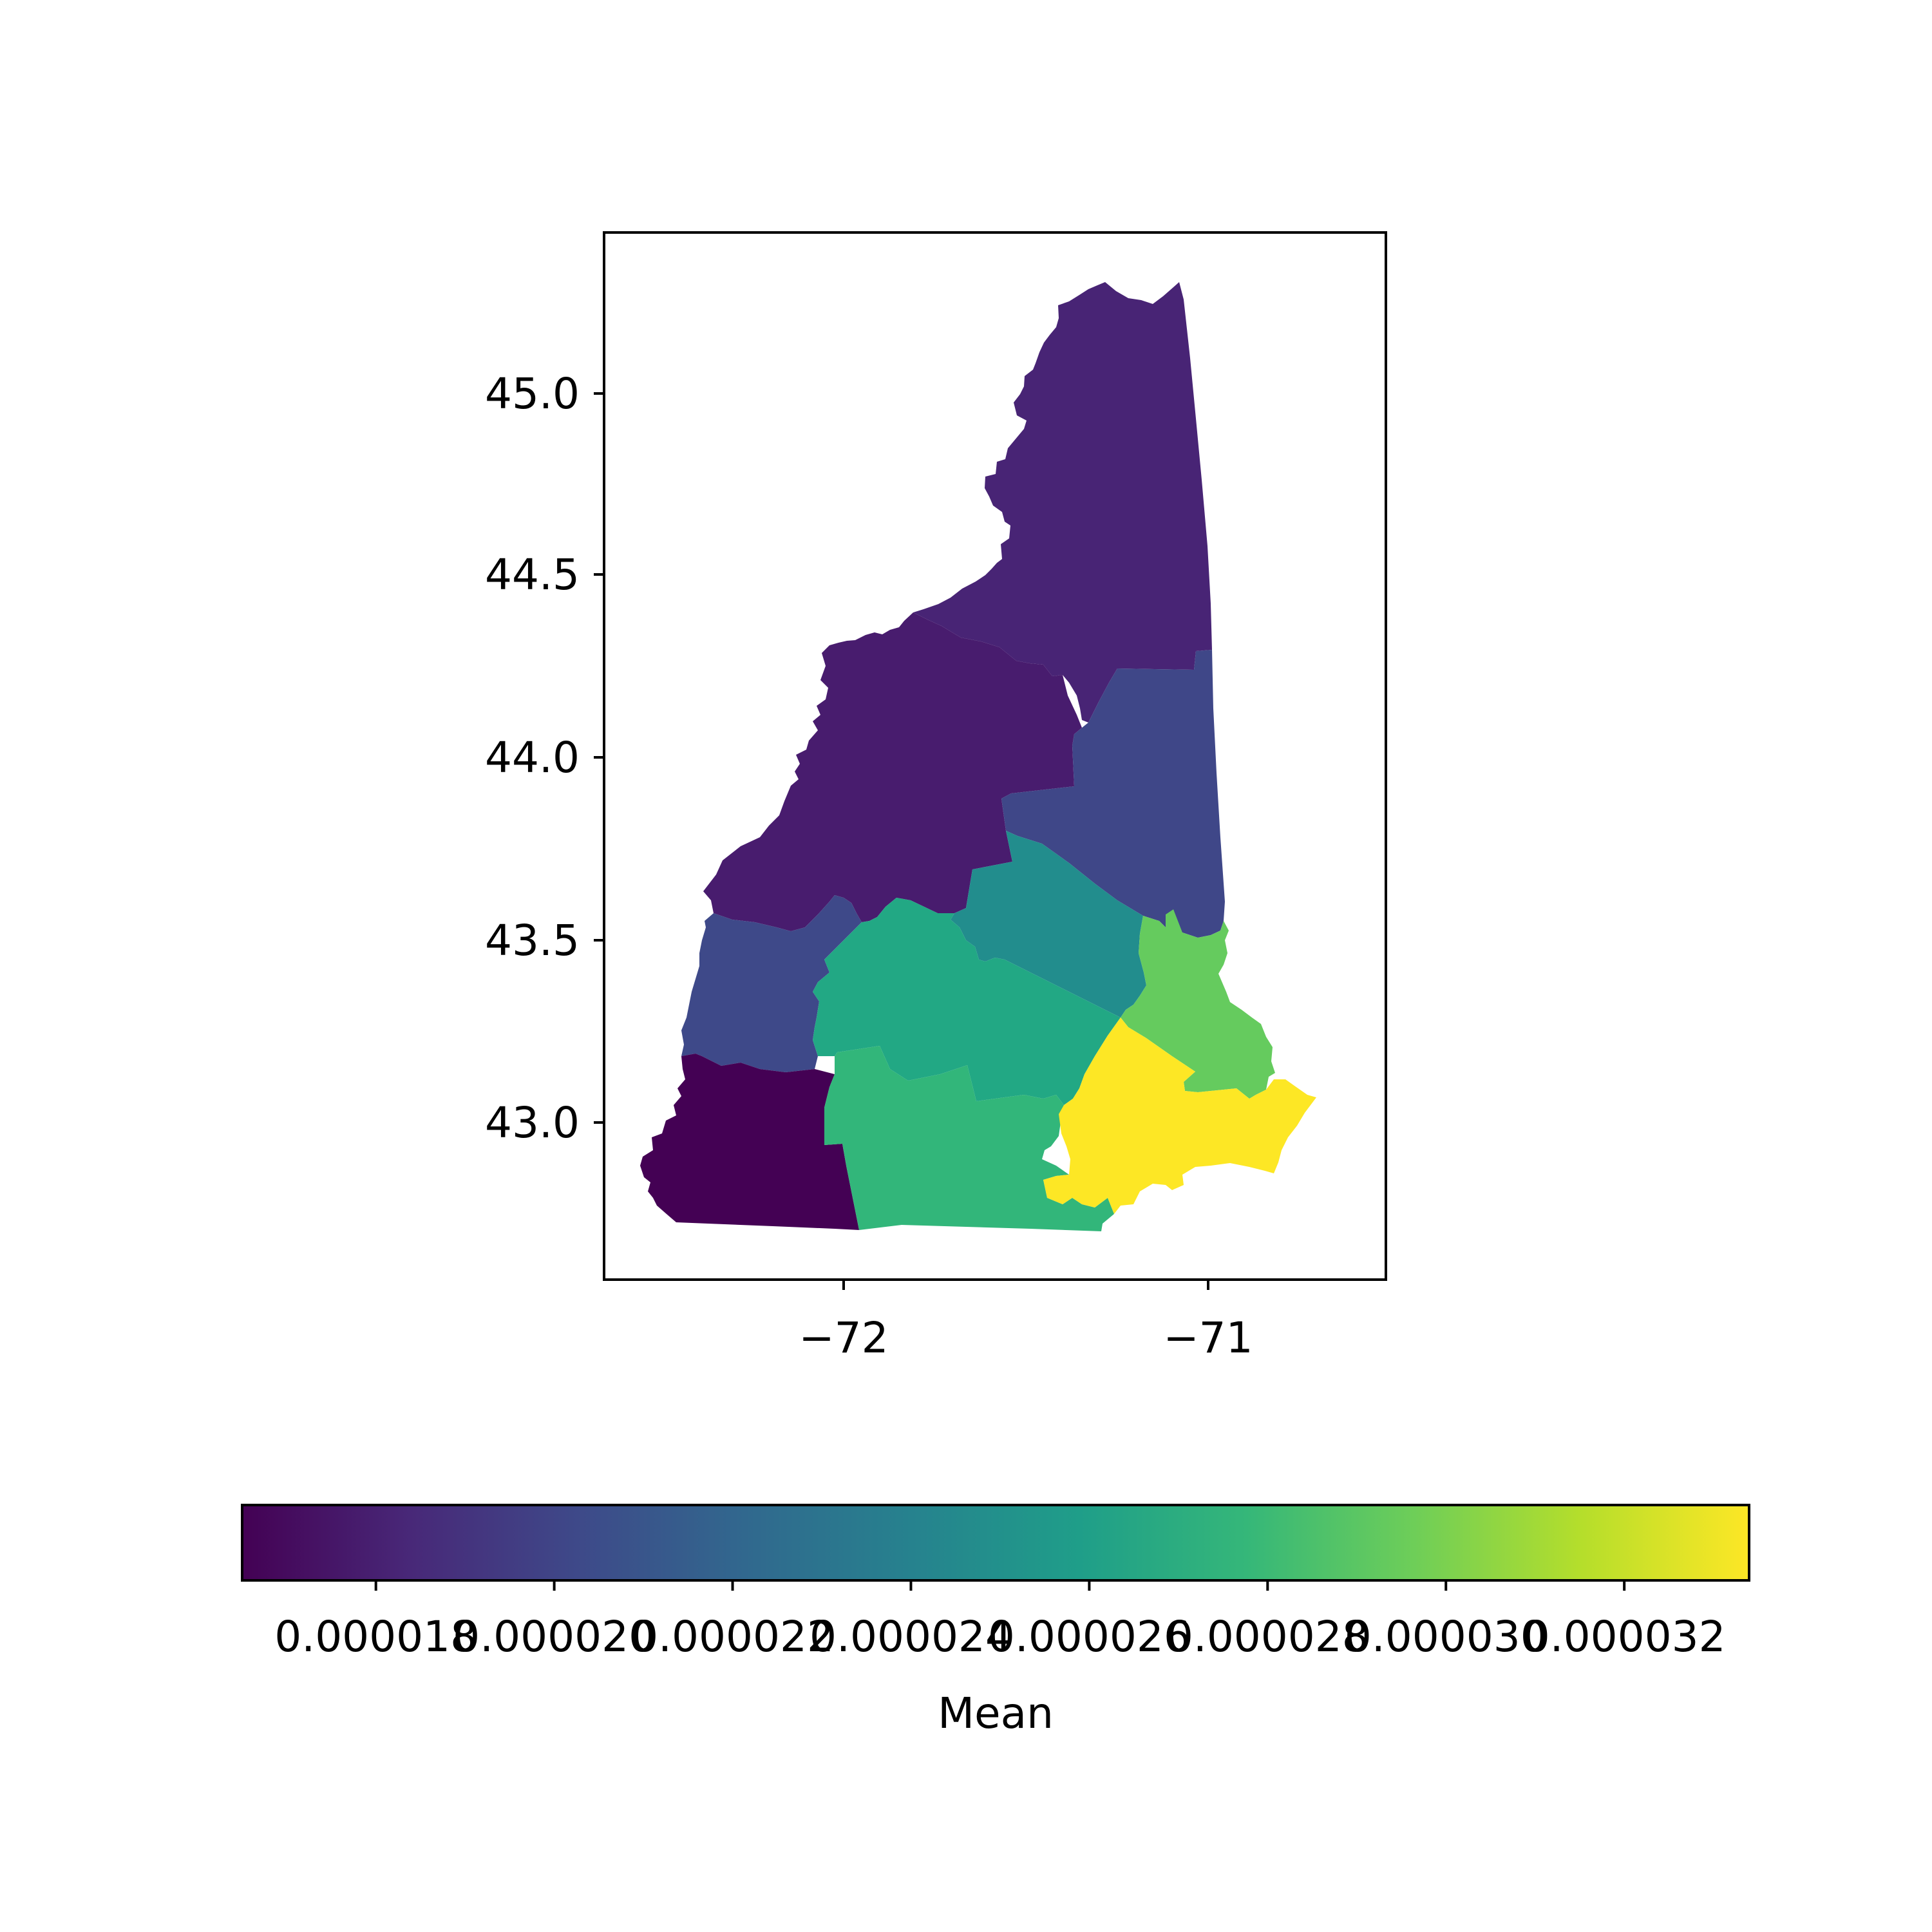 This screenshot has height=1932, width=1932. Describe the element at coordinates (532, 394) in the screenshot. I see `y-tick-label: 45.0` at that location.